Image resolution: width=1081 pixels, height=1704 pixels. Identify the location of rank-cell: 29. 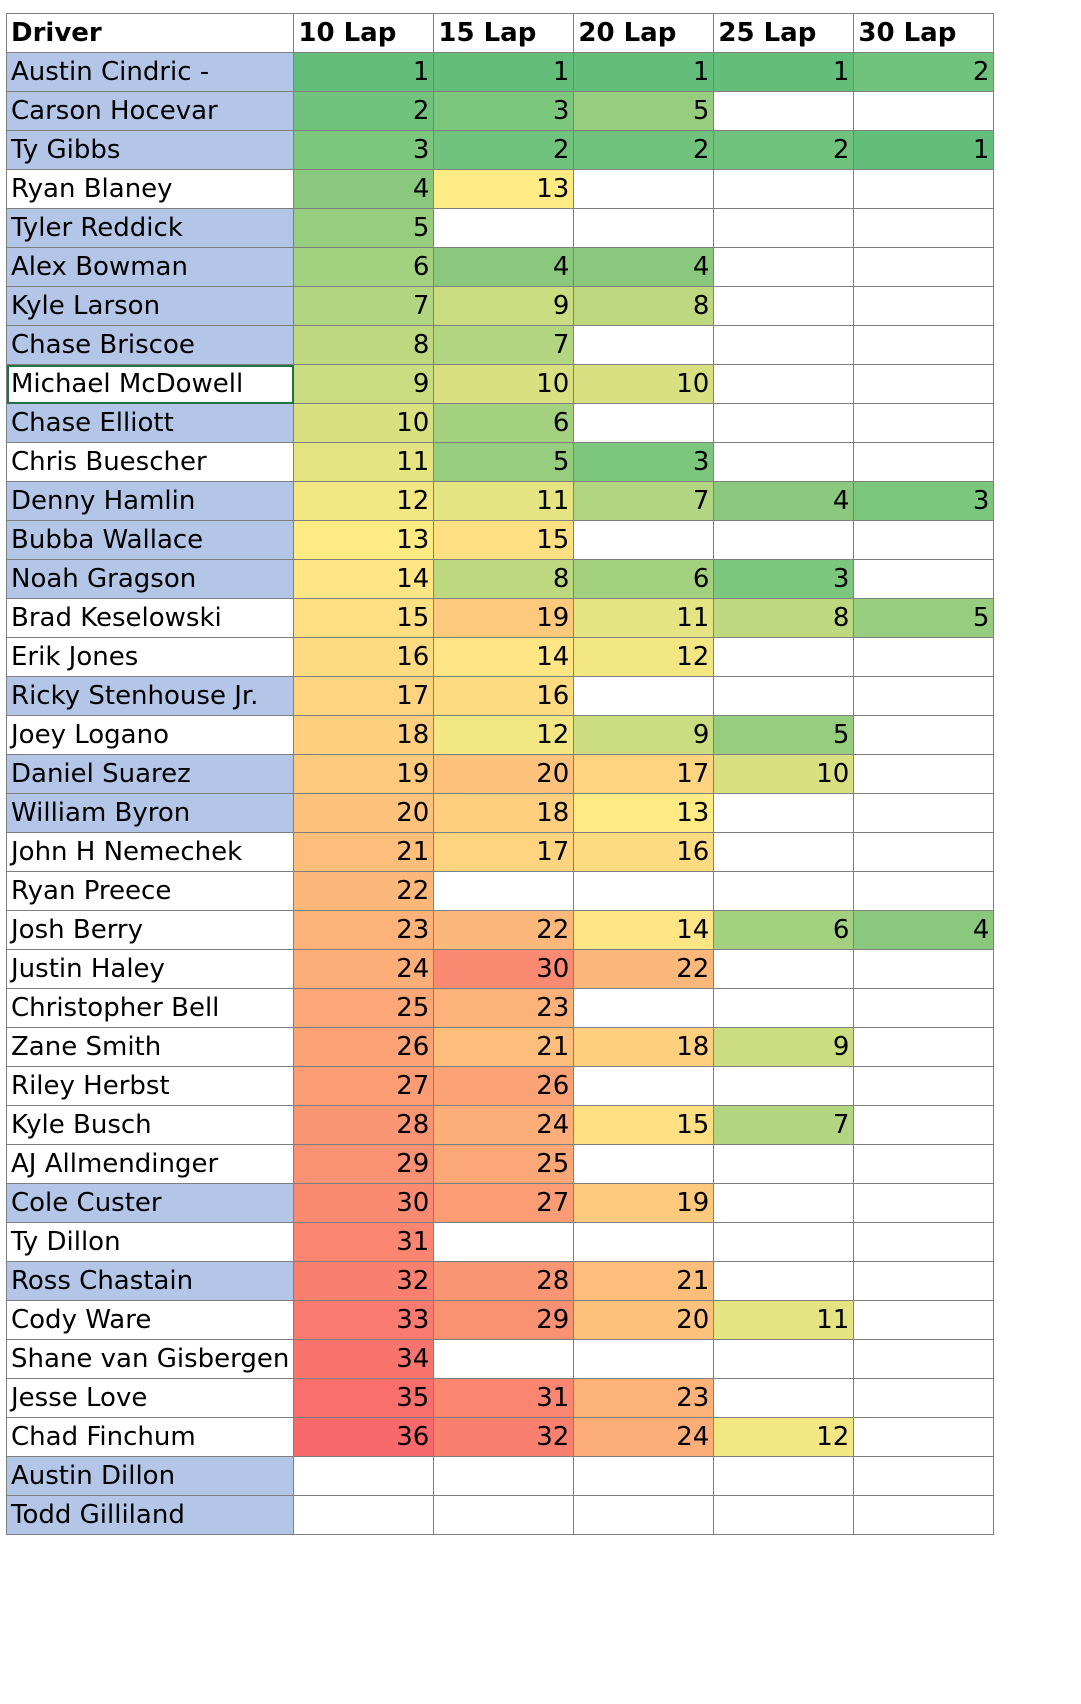
(364, 1164).